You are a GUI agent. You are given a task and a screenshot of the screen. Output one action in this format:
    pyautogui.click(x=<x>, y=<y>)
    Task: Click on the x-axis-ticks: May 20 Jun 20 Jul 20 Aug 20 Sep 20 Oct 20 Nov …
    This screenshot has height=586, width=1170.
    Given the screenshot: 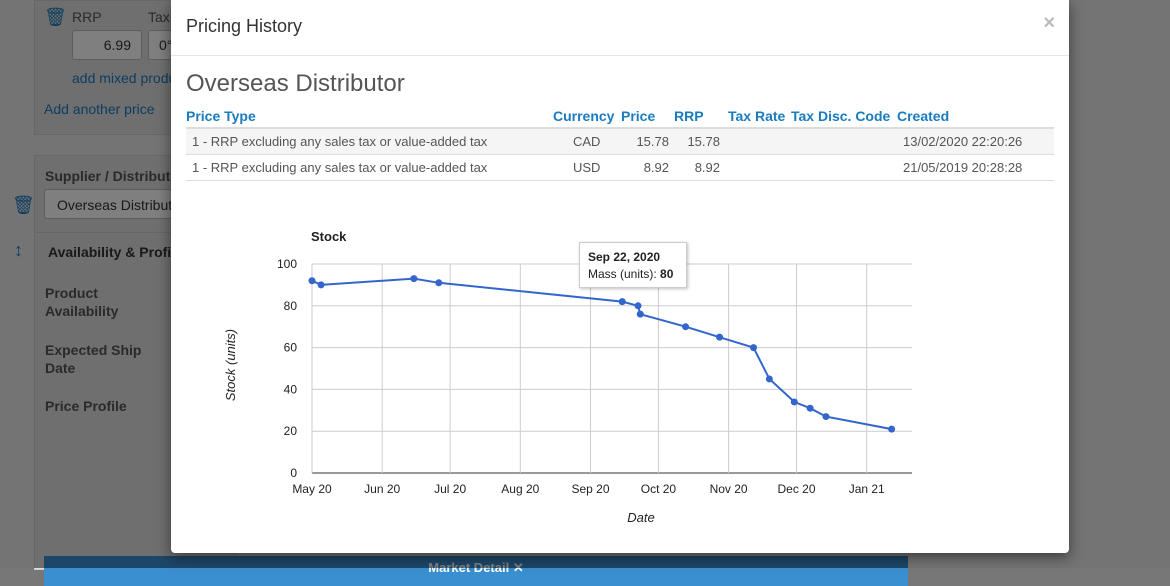 What is the action you would take?
    pyautogui.click(x=588, y=489)
    